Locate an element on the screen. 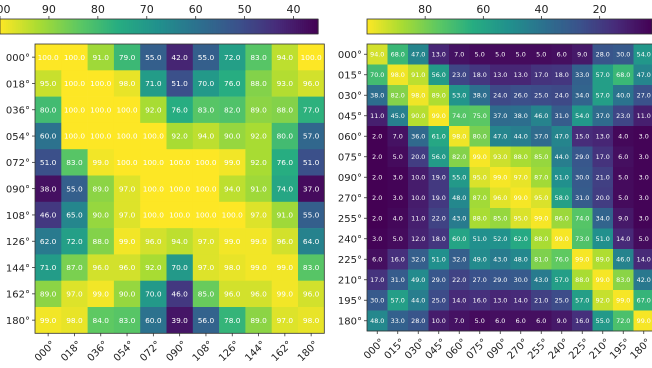 This screenshot has width=652, height=368. cell-value-label: 13.0 is located at coordinates (521, 75).